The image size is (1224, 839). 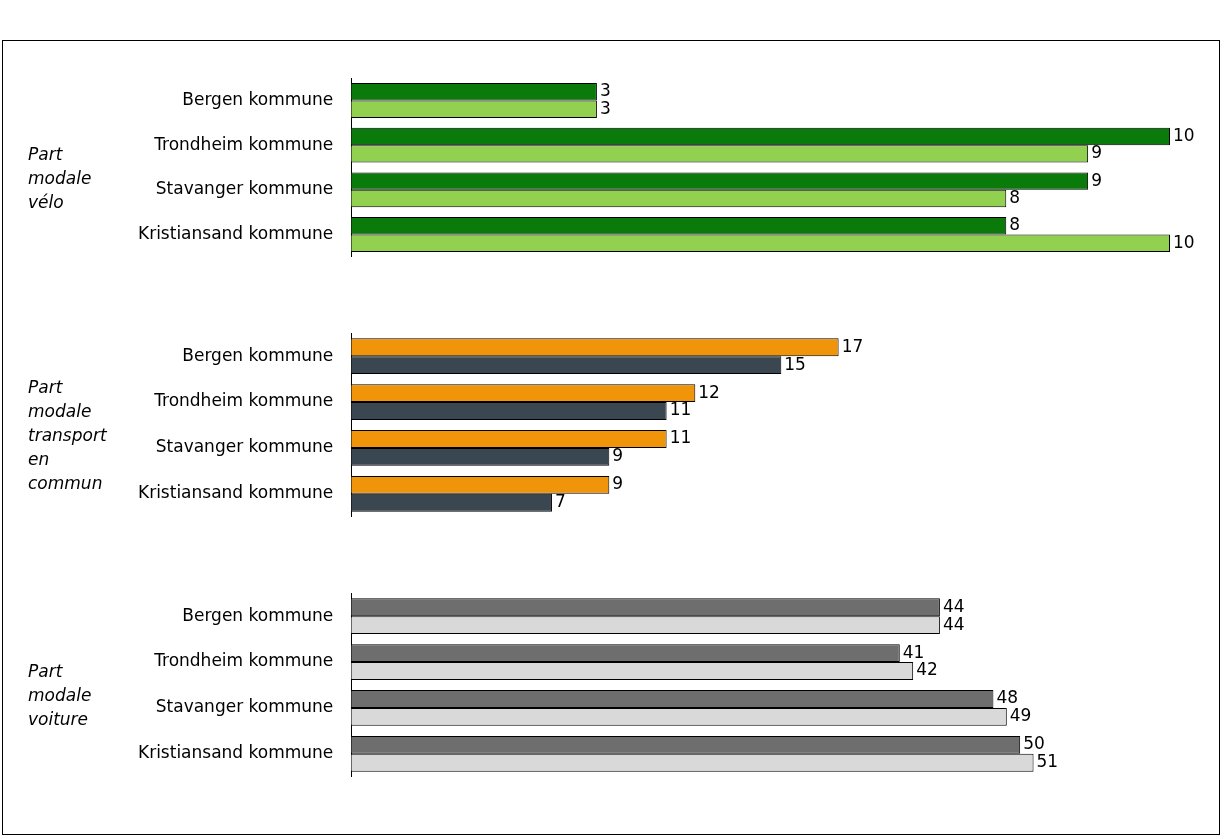 I want to click on data-label: 48, so click(x=1007, y=697).